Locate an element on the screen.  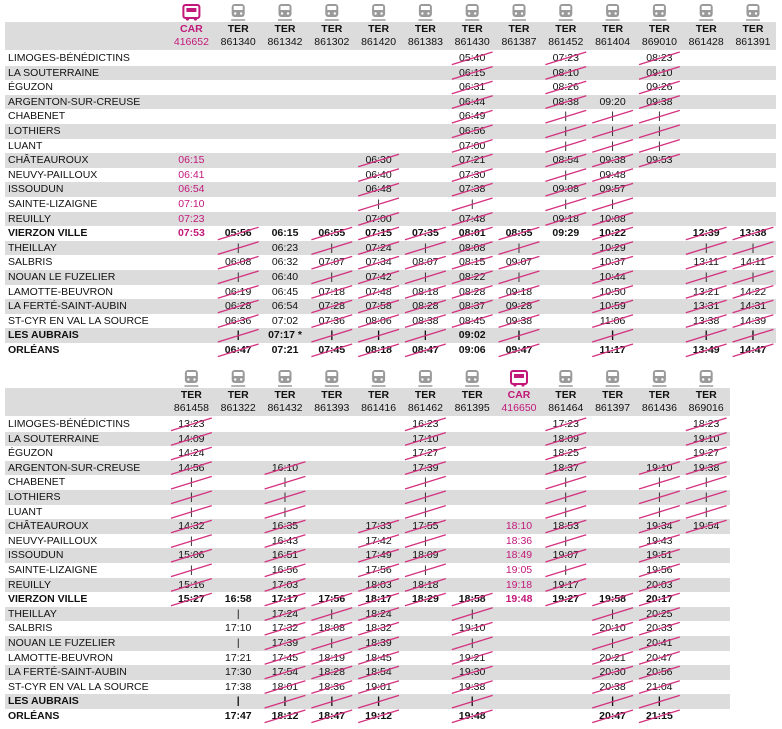
station-label: LAMOTTE-BEUVRON is located at coordinates (61, 291).